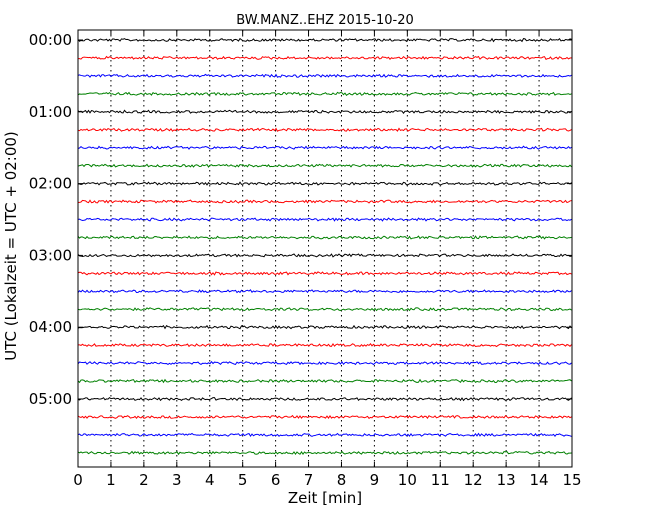 The height and width of the screenshot is (520, 650). I want to click on x-tick-label: 13, so click(506, 480).